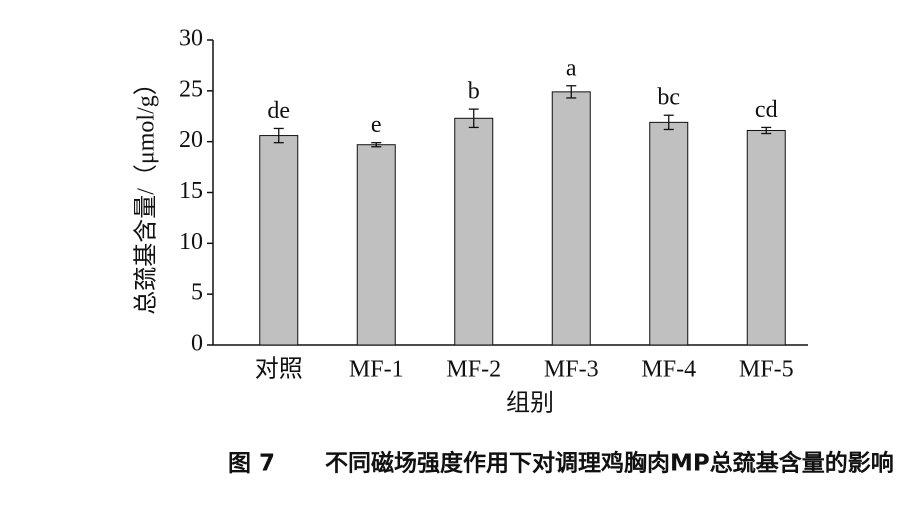  Describe the element at coordinates (191, 39) in the screenshot. I see `y-tick-label: 30` at that location.